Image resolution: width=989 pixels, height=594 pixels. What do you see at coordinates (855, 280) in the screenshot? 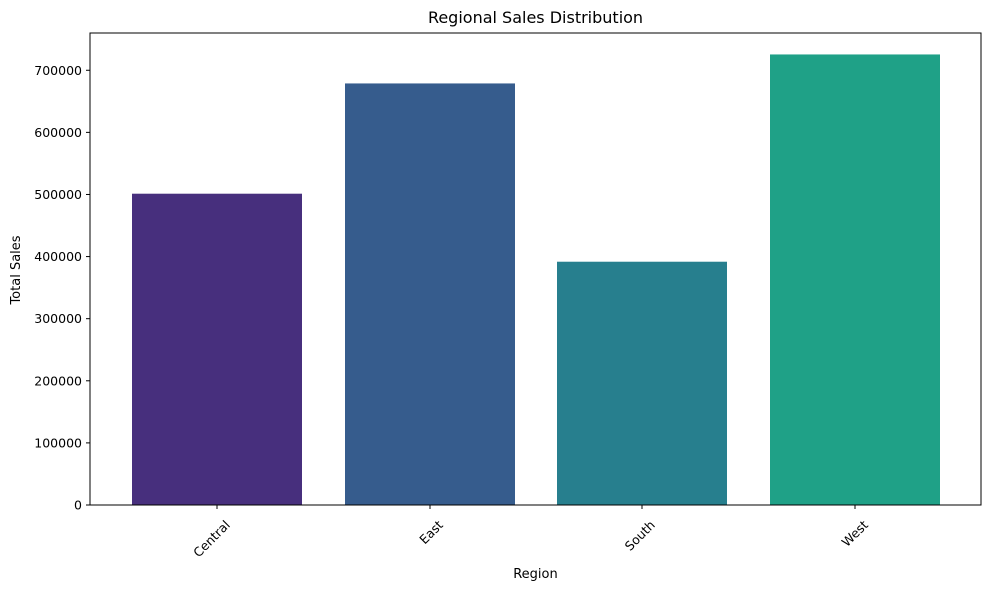
I see `bar-west` at bounding box center [855, 280].